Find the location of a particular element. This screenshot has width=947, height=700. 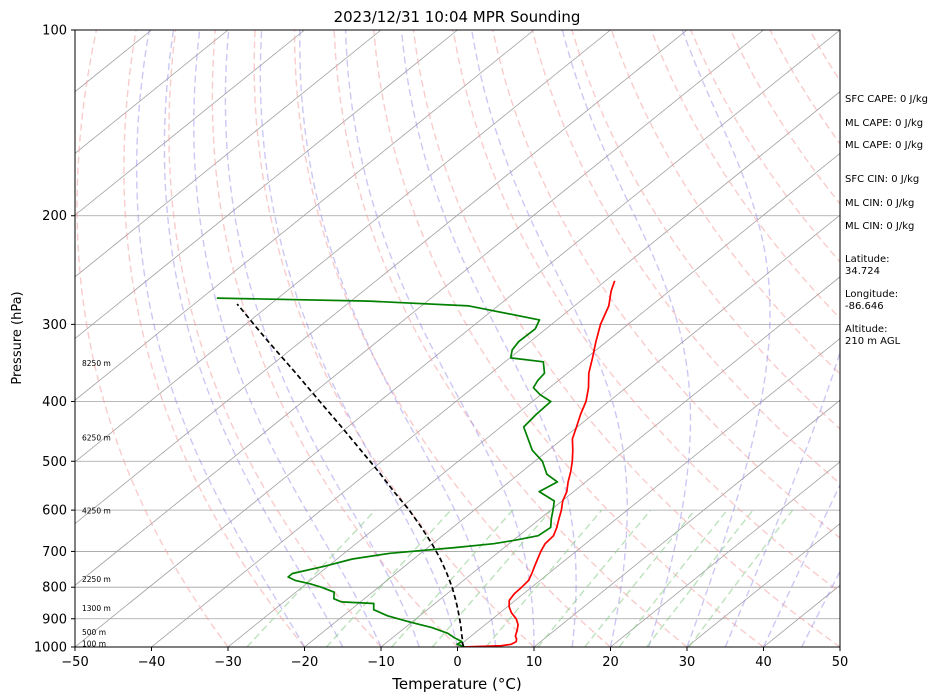

x-tick-label: −30 is located at coordinates (227, 662).